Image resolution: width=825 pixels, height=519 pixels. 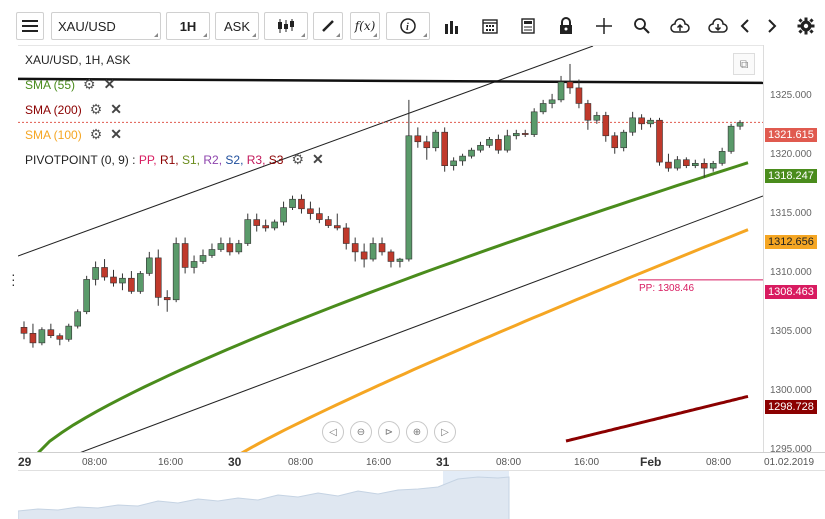 What do you see at coordinates (70, 84) in the screenshot?
I see `legend-sma55: SMA (55) ⚙ ✕` at bounding box center [70, 84].